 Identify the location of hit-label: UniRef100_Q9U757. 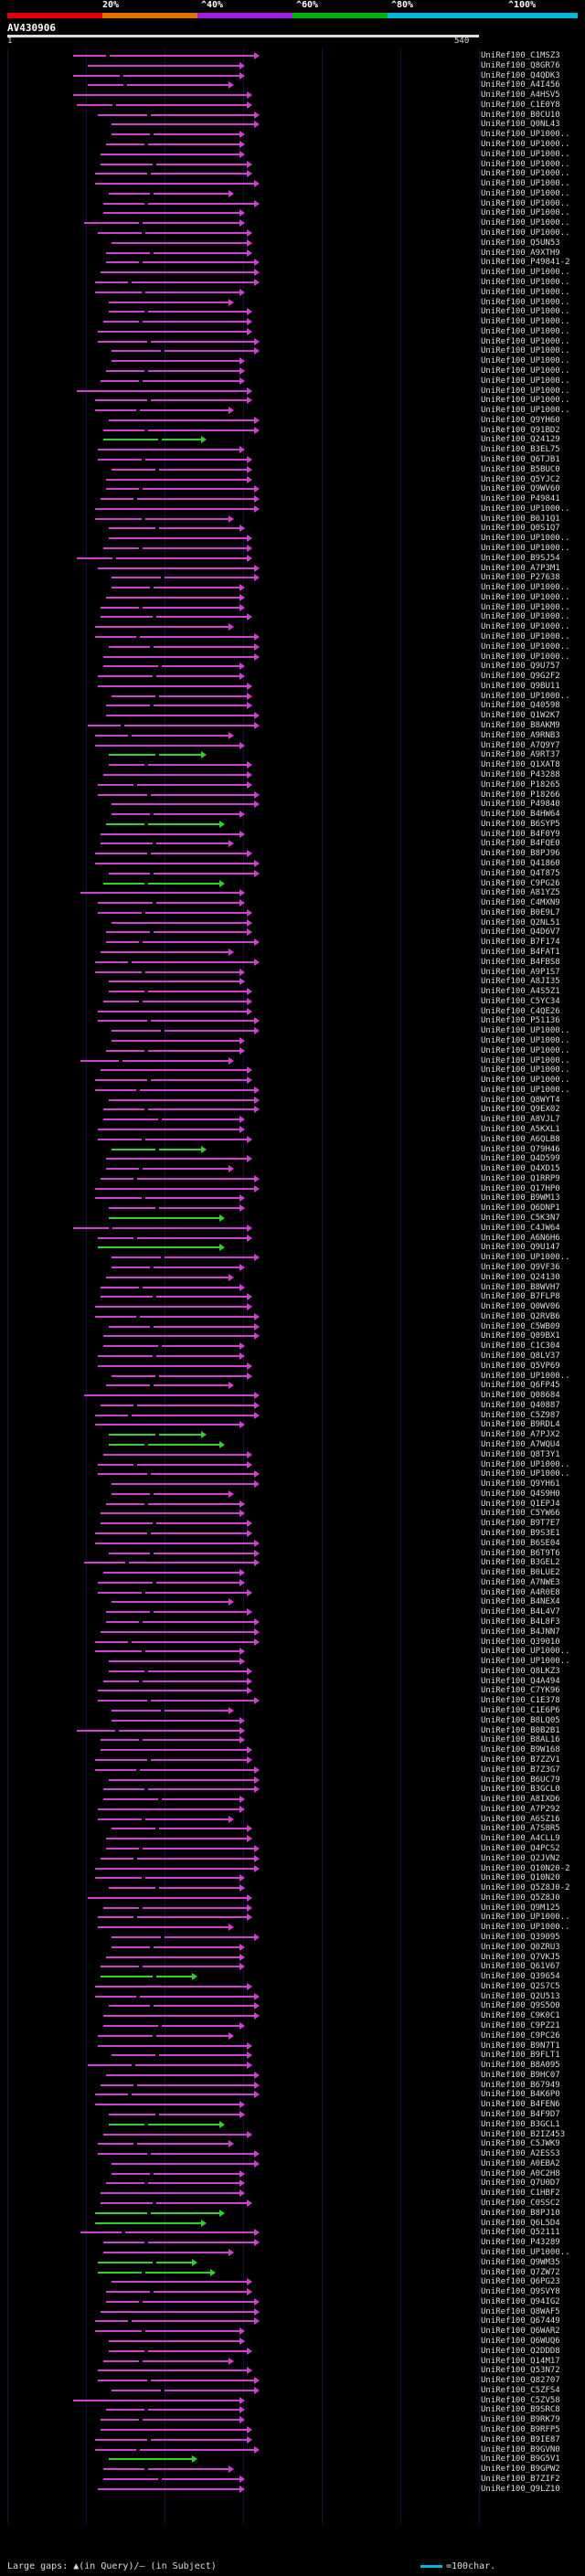
(520, 666).